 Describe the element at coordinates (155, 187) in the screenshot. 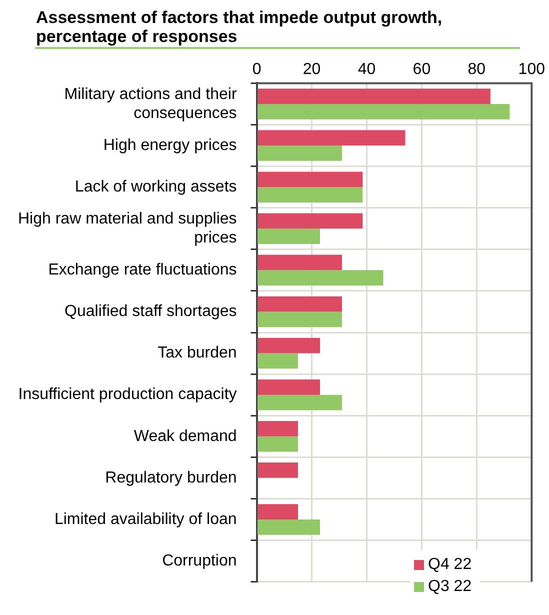

I see `y-tick-label: Lack of working assets` at that location.